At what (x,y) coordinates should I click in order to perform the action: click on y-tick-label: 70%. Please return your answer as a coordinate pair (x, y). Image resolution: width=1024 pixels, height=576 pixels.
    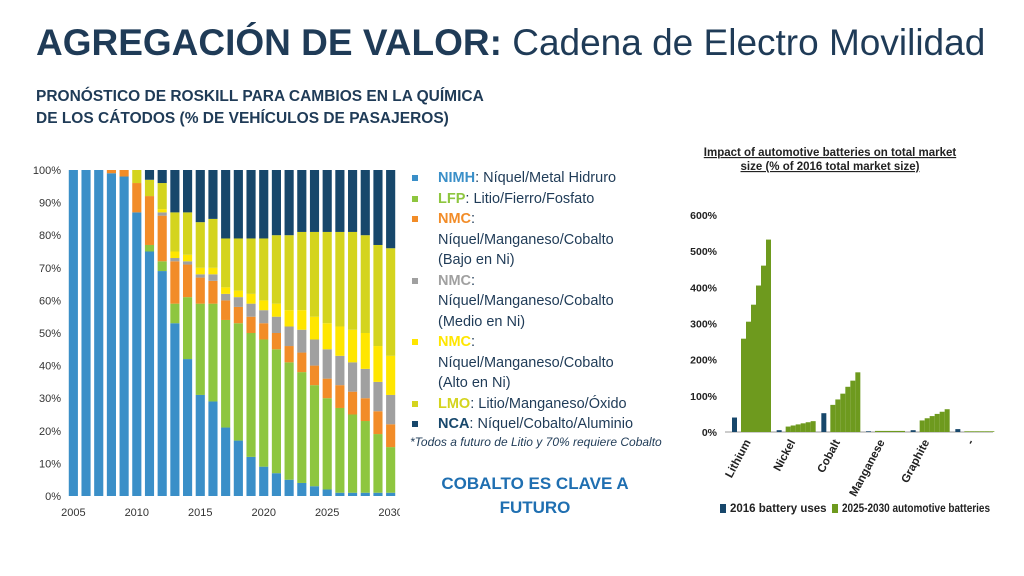
    Looking at the image, I should click on (50, 269).